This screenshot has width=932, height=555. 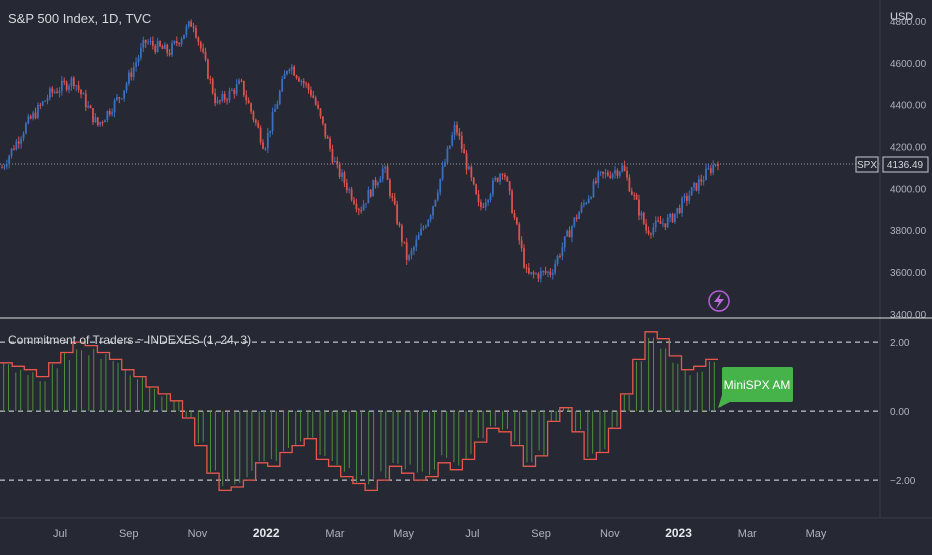 I want to click on cot-tick-label: −2.00, so click(x=903, y=481).